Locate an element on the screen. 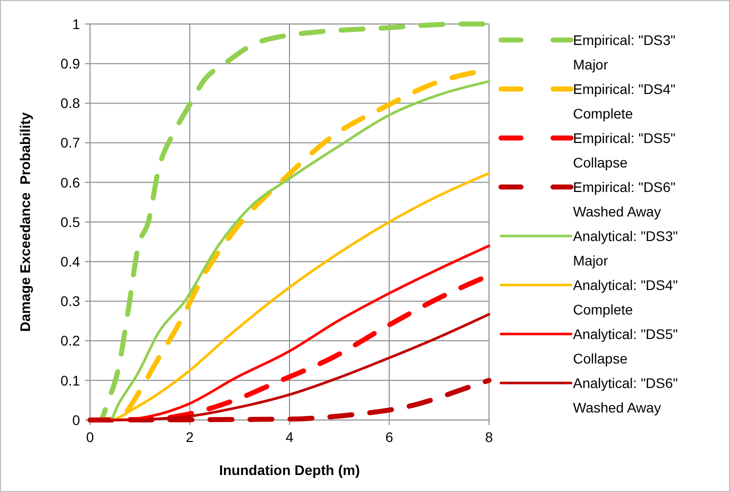 This screenshot has height=492, width=730. x-tick-label: 0 is located at coordinates (90, 437).